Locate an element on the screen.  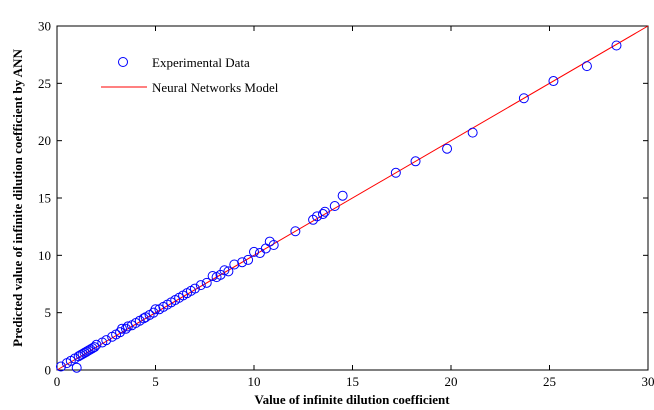
x-tick-label: 15 is located at coordinates (352, 381).